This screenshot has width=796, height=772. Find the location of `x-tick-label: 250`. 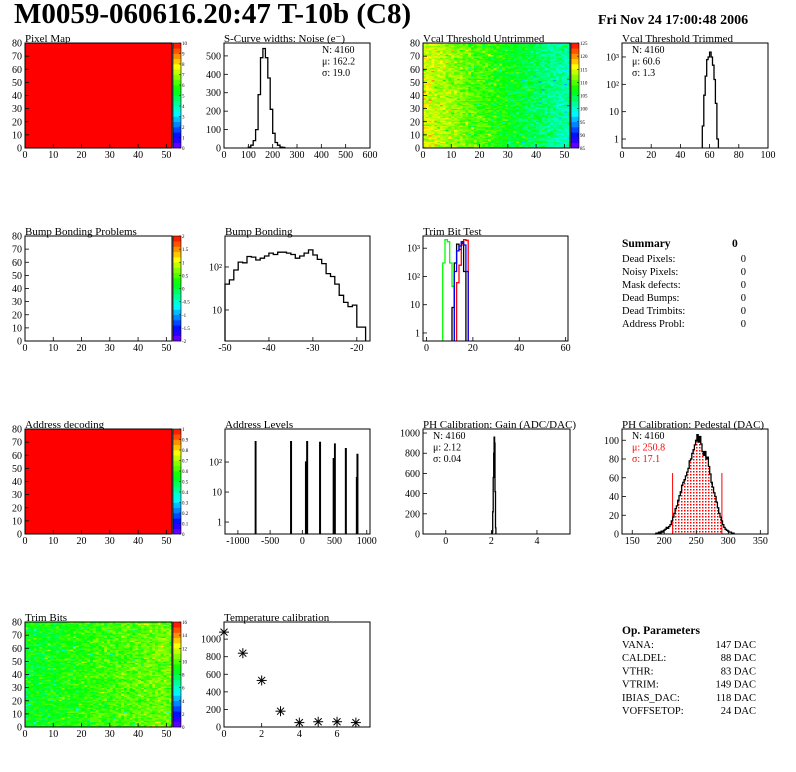

x-tick-label: 250 is located at coordinates (696, 541).